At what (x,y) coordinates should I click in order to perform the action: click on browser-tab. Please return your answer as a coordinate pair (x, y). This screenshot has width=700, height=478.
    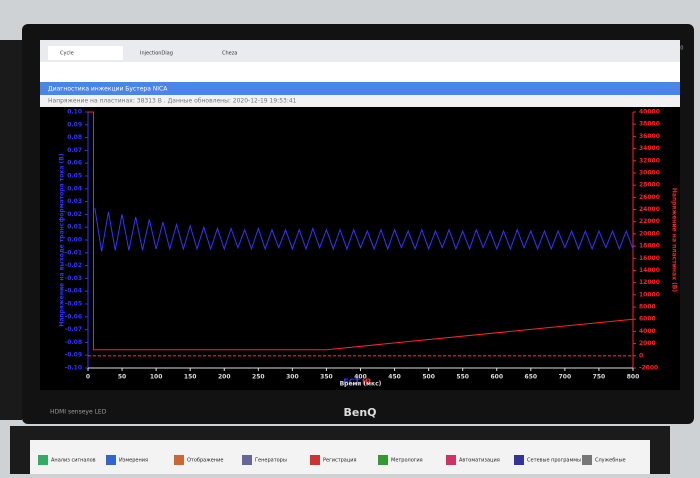
    Looking at the image, I should click on (85, 53).